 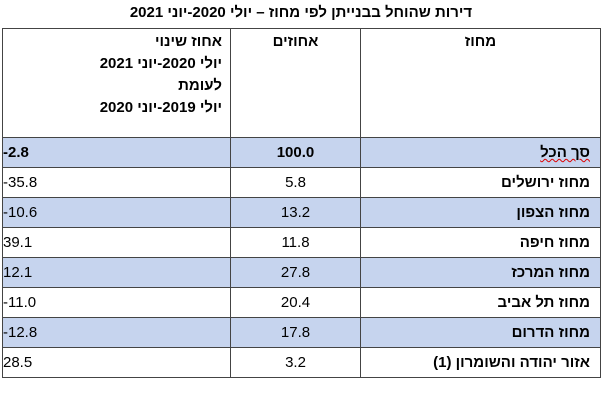 I want to click on table-row: מחוז ירושלים 5.8 -35.8, so click(x=301, y=182).